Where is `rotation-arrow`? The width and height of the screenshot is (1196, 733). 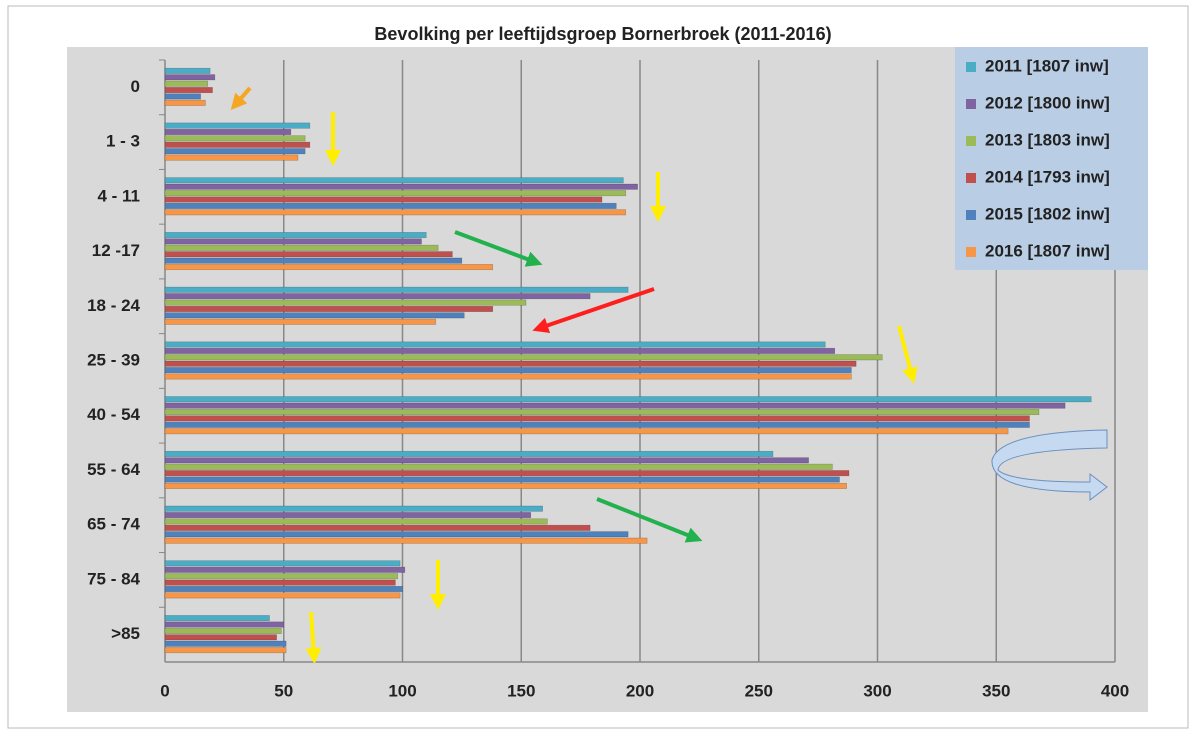
rotation-arrow is located at coordinates (1049, 465).